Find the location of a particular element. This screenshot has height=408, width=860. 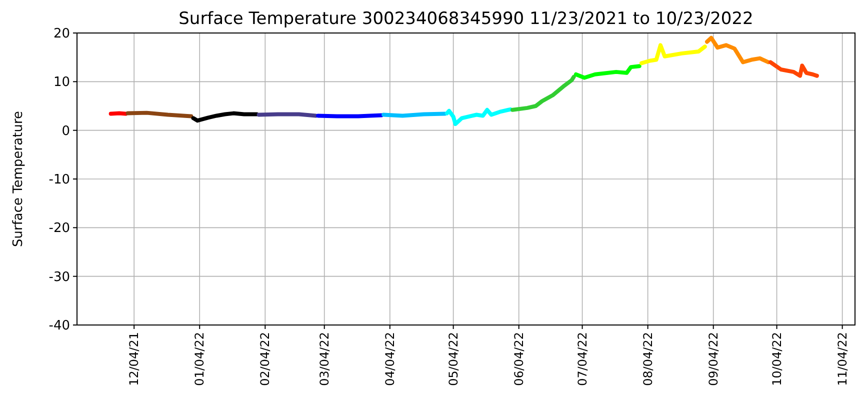

x-tick-label: 02/04/22 is located at coordinates (265, 359).